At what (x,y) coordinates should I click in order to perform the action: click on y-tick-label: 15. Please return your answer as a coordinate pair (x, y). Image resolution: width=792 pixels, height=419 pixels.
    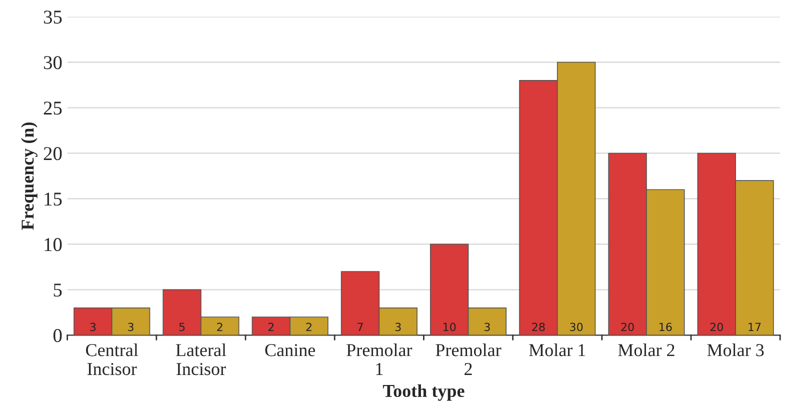
    Looking at the image, I should click on (53, 199).